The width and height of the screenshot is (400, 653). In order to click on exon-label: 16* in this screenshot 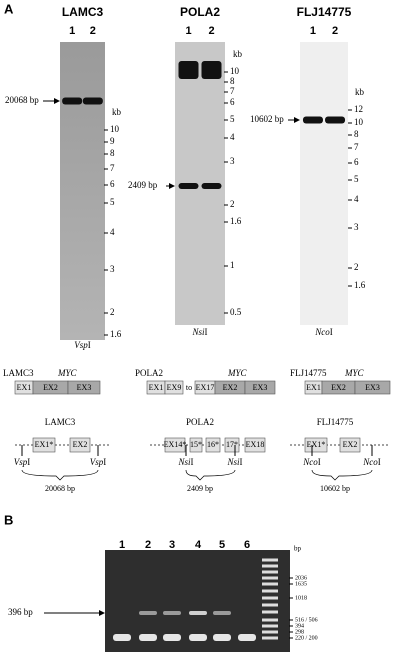, I will do `click(213, 444)`.